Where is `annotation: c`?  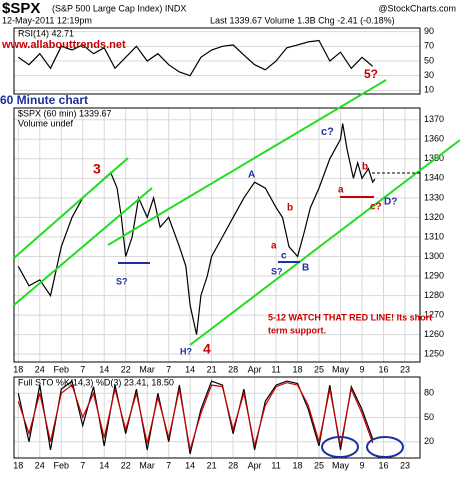
annotation: c is located at coordinates (284, 256).